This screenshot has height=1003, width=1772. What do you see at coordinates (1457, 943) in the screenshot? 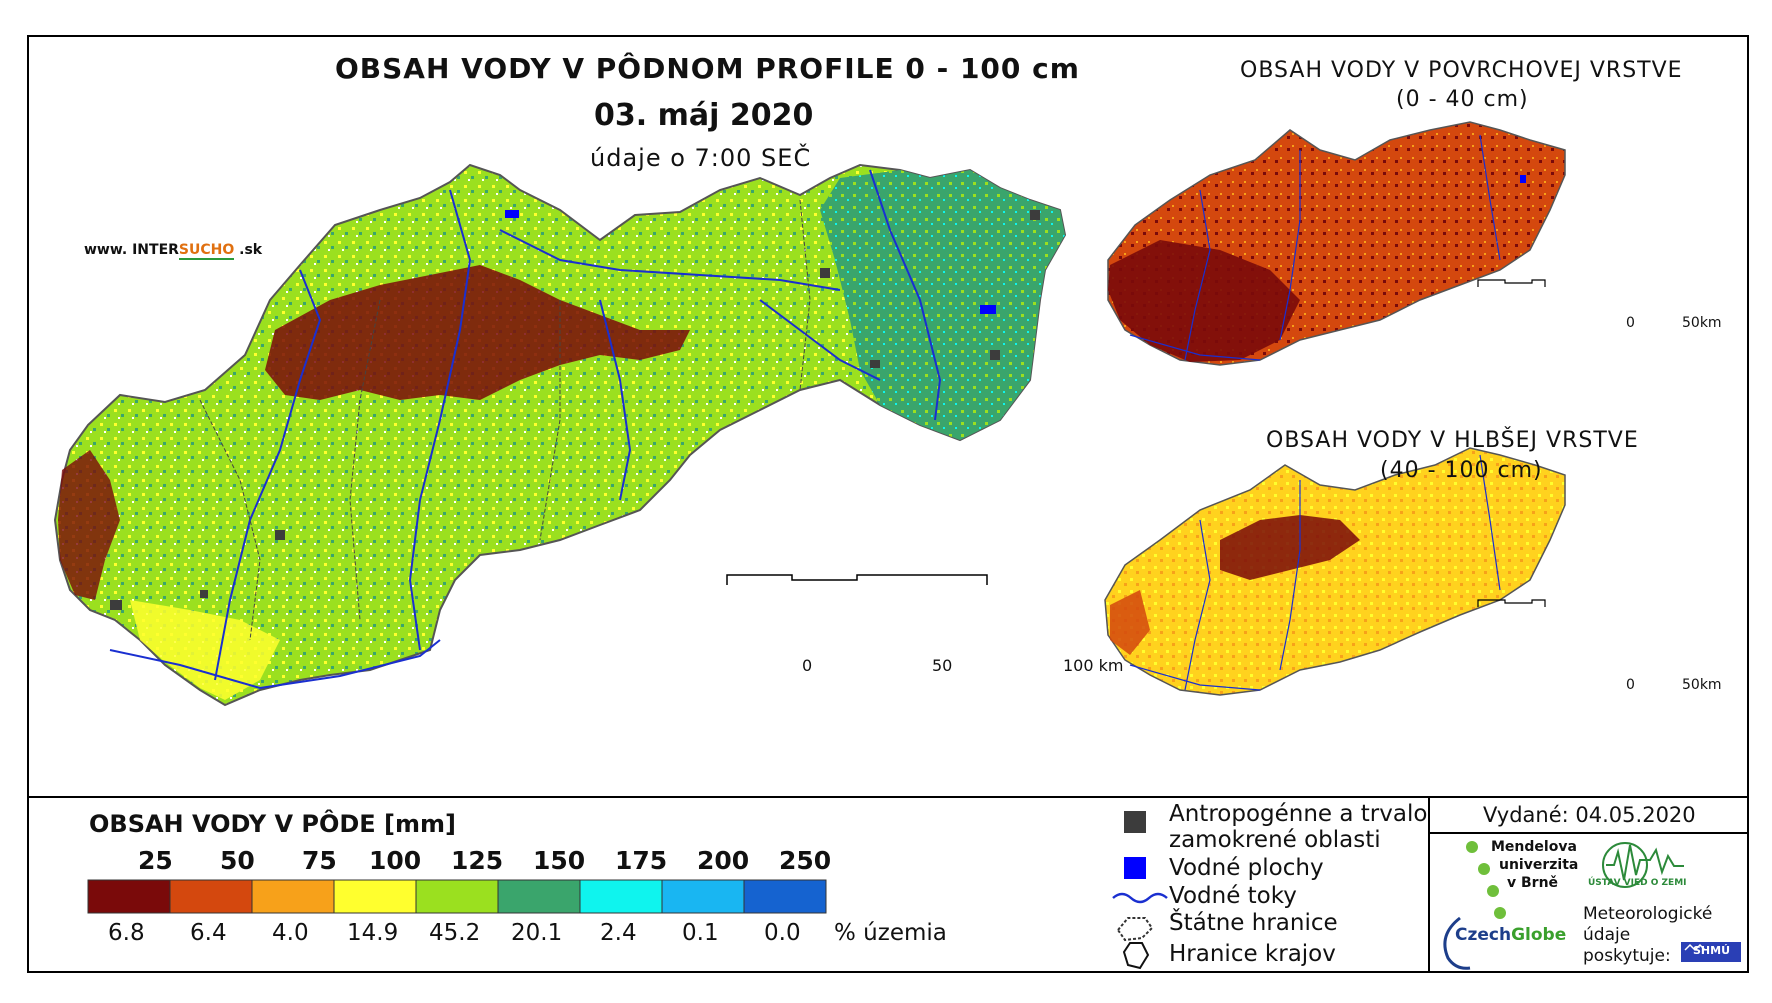
I see `czechglobe-logo-swoosh` at bounding box center [1457, 943].